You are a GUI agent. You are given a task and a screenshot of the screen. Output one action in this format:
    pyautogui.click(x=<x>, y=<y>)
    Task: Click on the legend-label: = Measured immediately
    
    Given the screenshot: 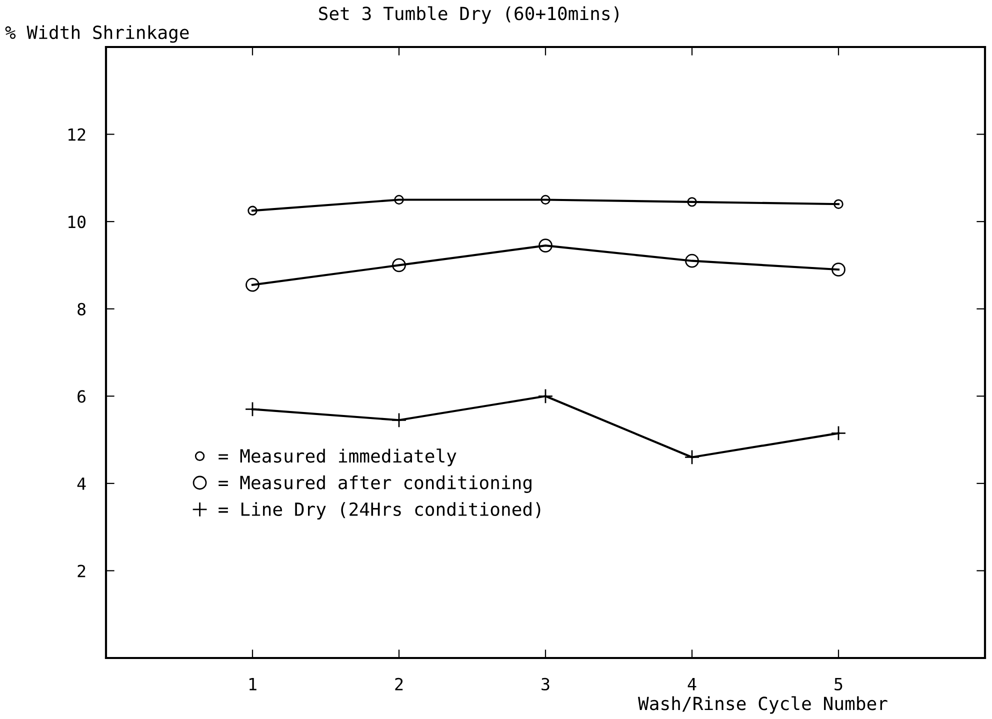 What is the action you would take?
    pyautogui.click(x=337, y=457)
    